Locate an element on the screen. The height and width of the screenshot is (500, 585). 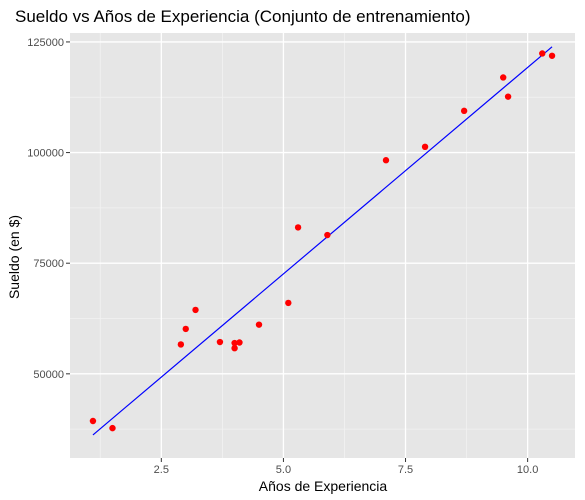
y-tick-label: 125000 is located at coordinates (45, 43).